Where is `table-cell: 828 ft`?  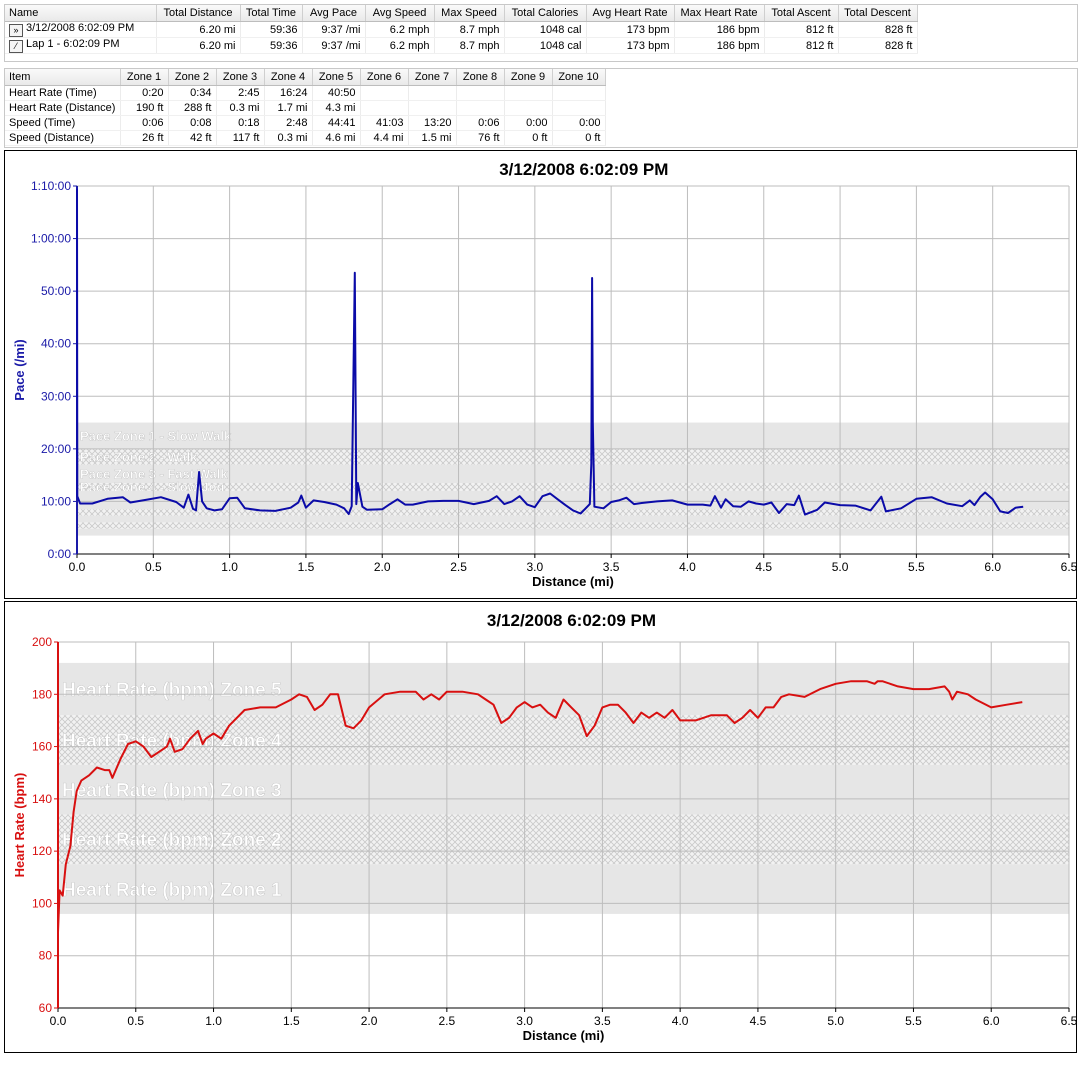
table-cell: 828 ft is located at coordinates (878, 45).